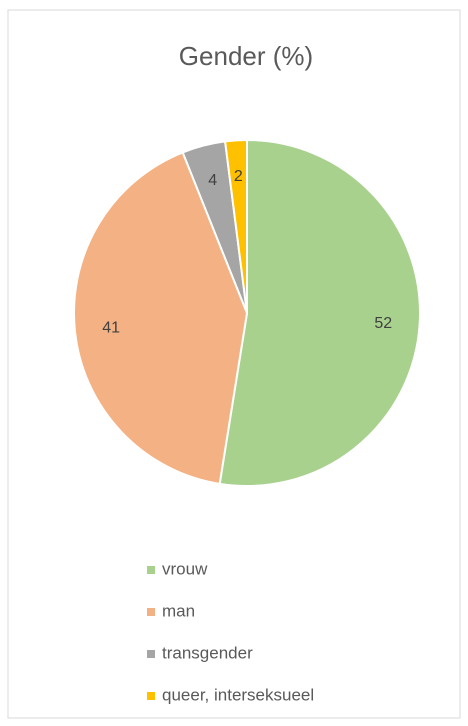  I want to click on data-label: 41, so click(111, 327).